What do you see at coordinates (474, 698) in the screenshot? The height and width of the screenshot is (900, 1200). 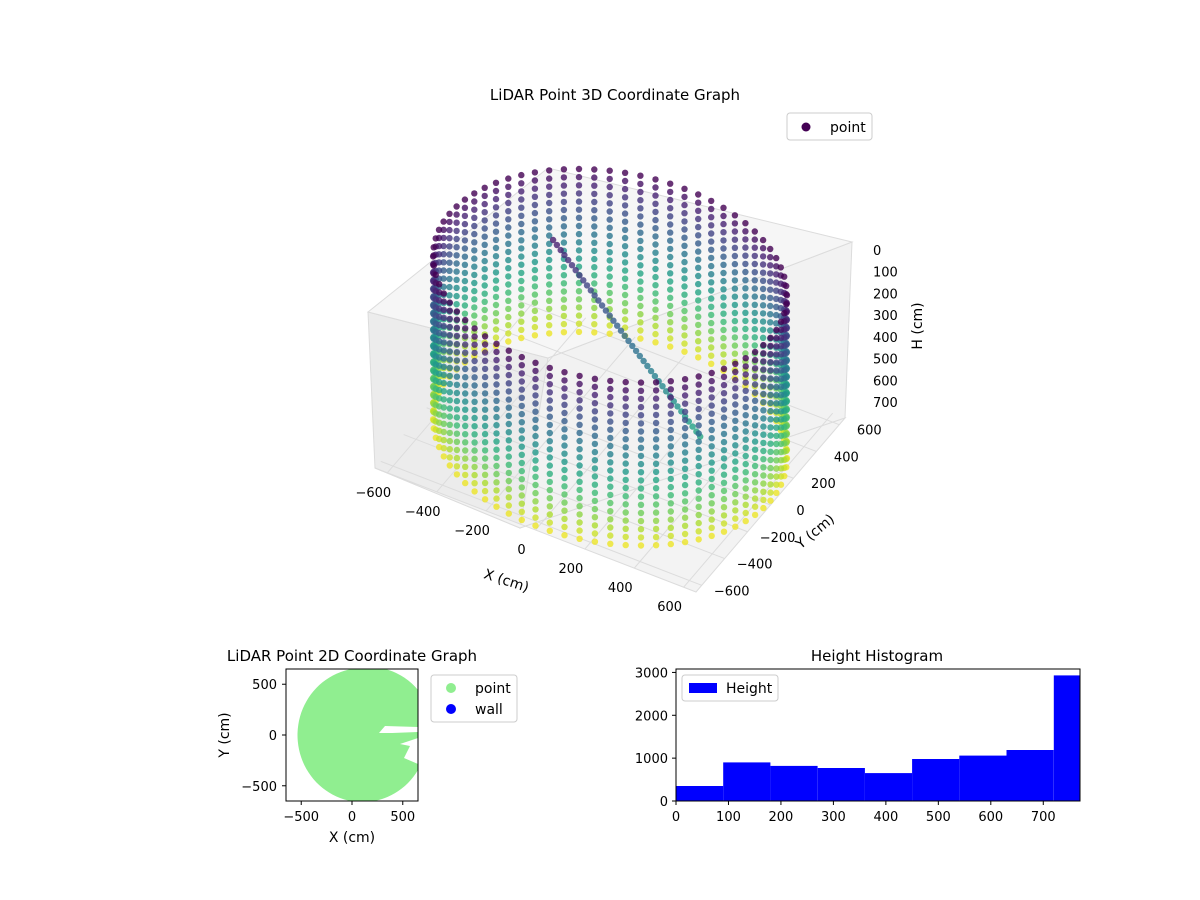 I see `legend-2d: point wall` at bounding box center [474, 698].